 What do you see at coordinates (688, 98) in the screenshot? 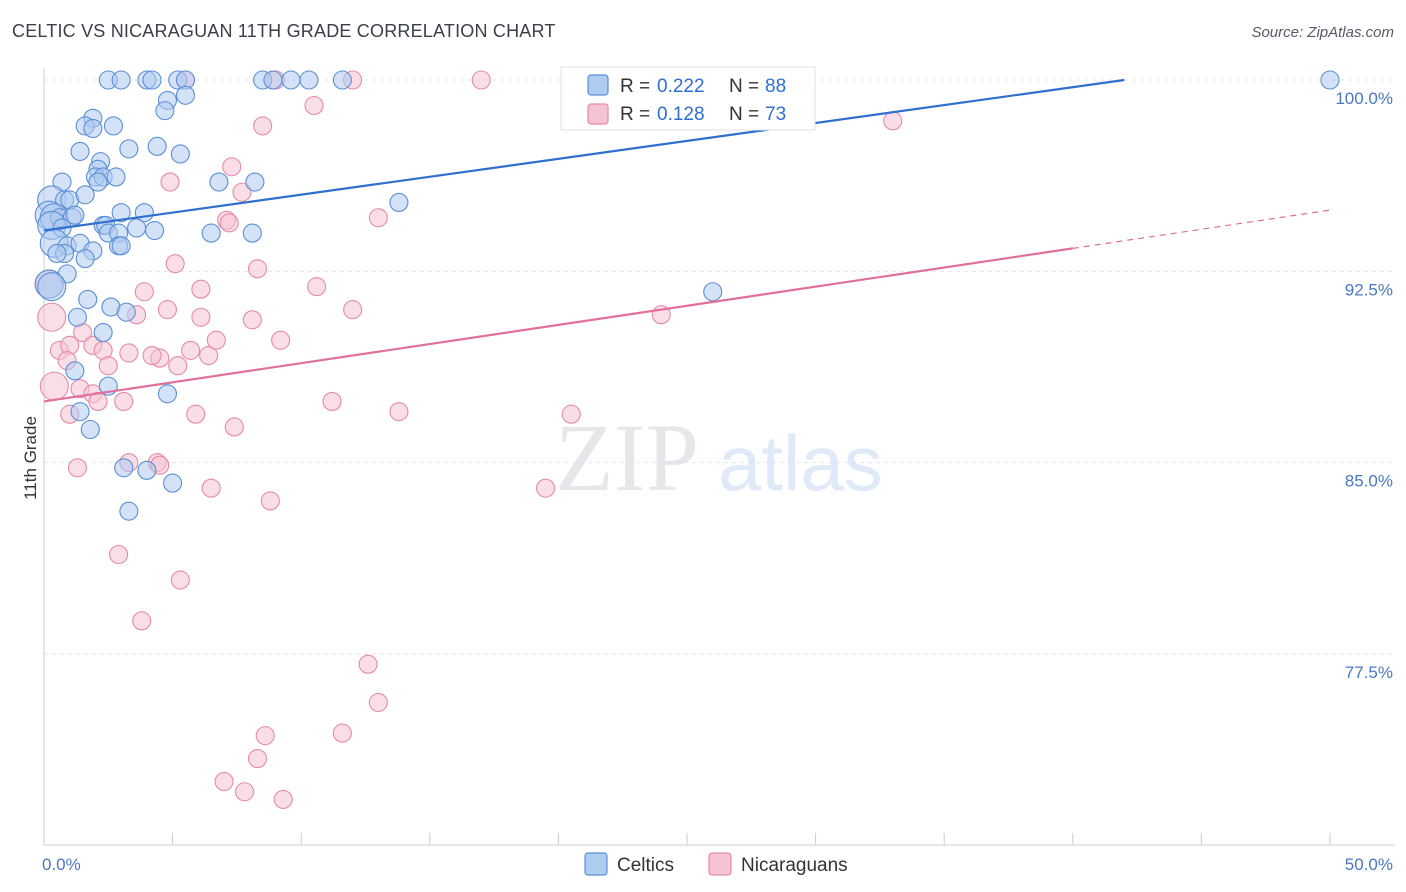
I see `stats-legend: R = 0.222 N = 88 R = 0.128 N = 73` at bounding box center [688, 98].